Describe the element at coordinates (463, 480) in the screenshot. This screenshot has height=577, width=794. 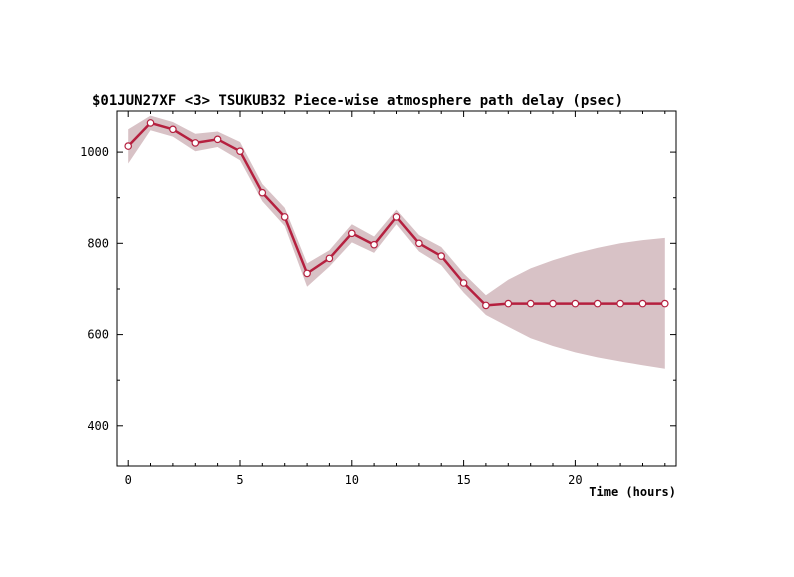
I see `x-tick-label: 15` at that location.